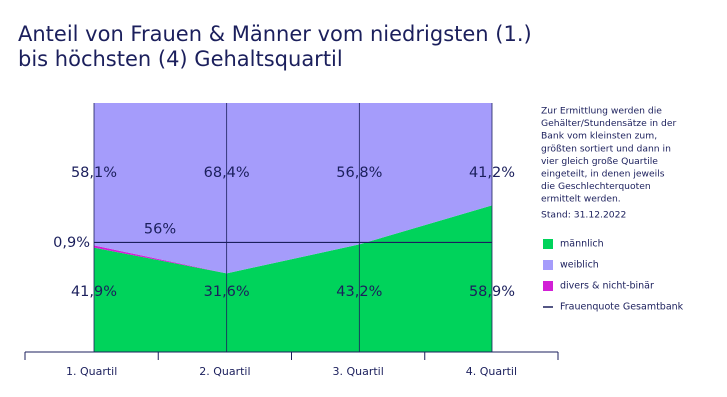  Describe the element at coordinates (160, 229) in the screenshot. I see `reference-label: 56%` at that location.